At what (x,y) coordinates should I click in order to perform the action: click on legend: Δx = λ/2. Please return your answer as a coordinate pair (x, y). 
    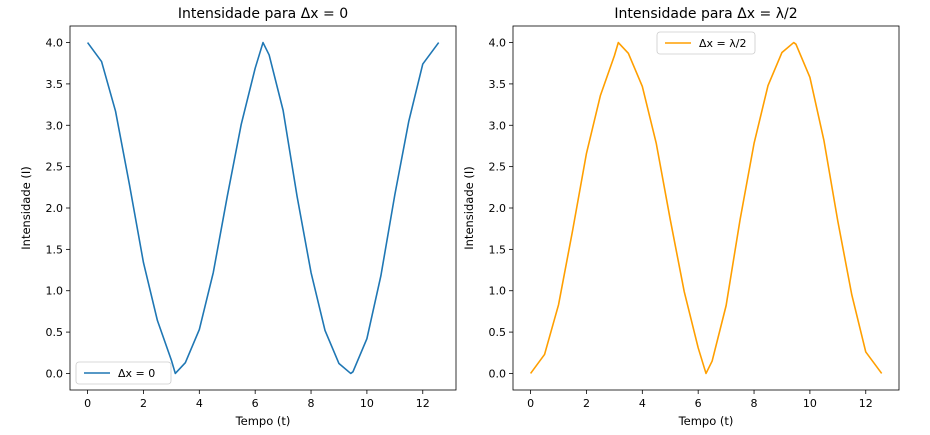
    Looking at the image, I should click on (706, 43).